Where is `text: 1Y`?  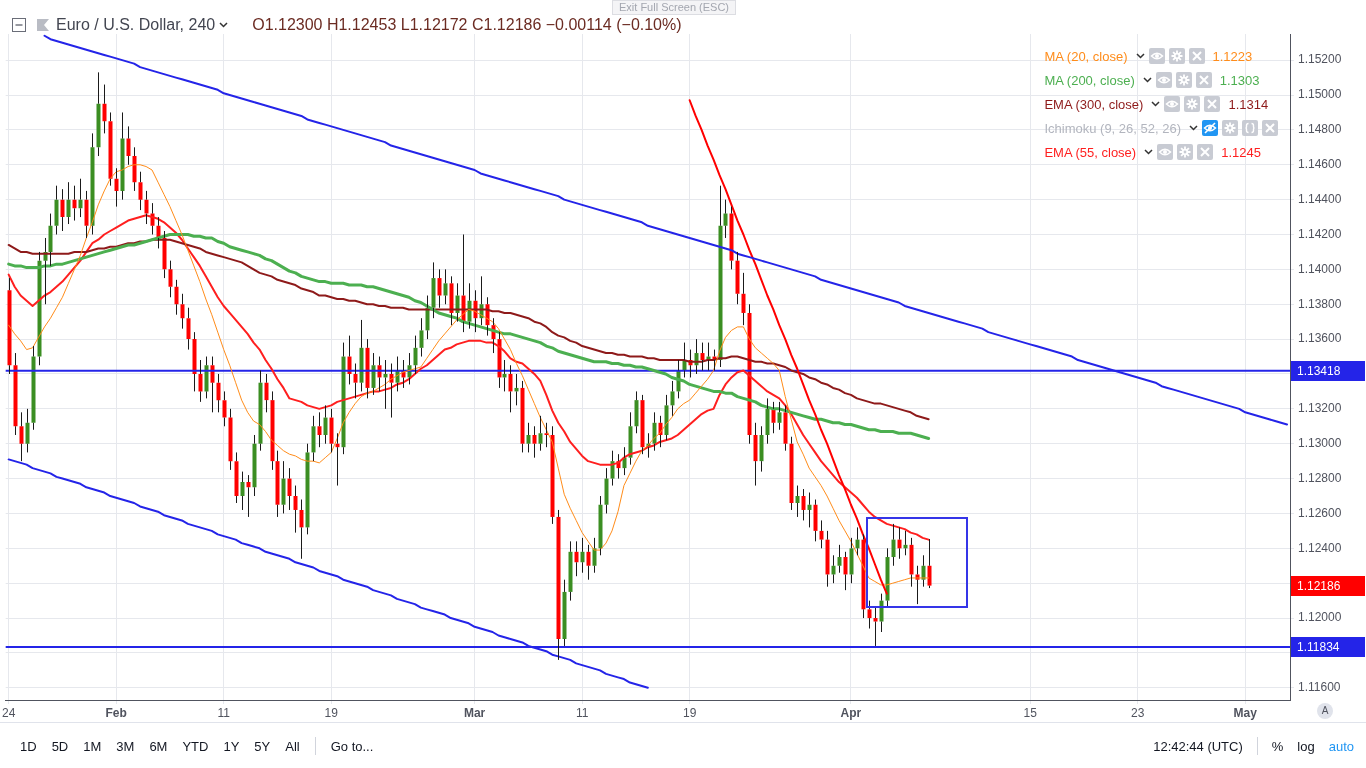
text: 1Y is located at coordinates (231, 746).